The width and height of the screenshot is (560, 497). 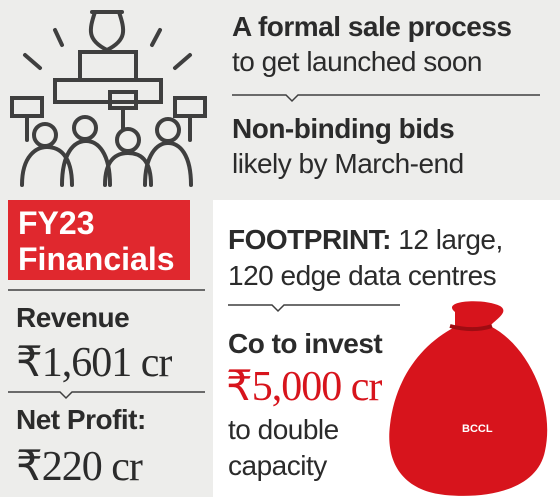 I want to click on bids-line: likely by March-end, so click(x=348, y=163).